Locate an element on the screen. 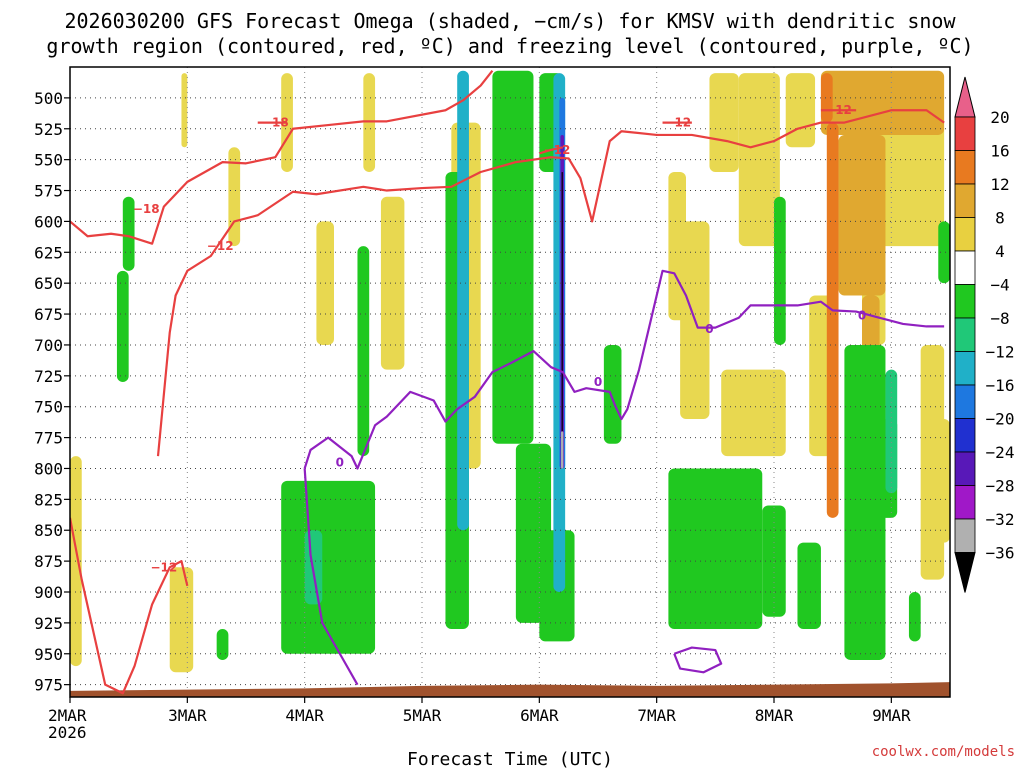  colorbar-label: −20 is located at coordinates (1000, 419).